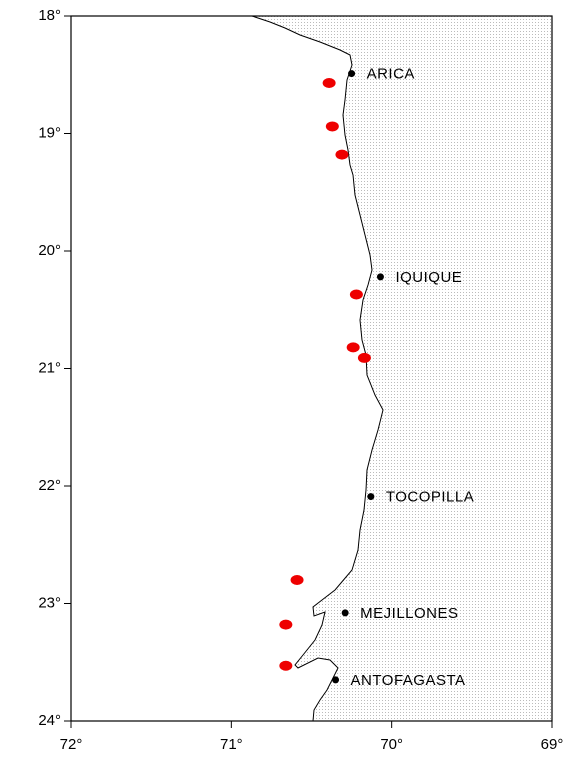  What do you see at coordinates (409, 613) in the screenshot?
I see `city-label: MEJILLONES` at bounding box center [409, 613].